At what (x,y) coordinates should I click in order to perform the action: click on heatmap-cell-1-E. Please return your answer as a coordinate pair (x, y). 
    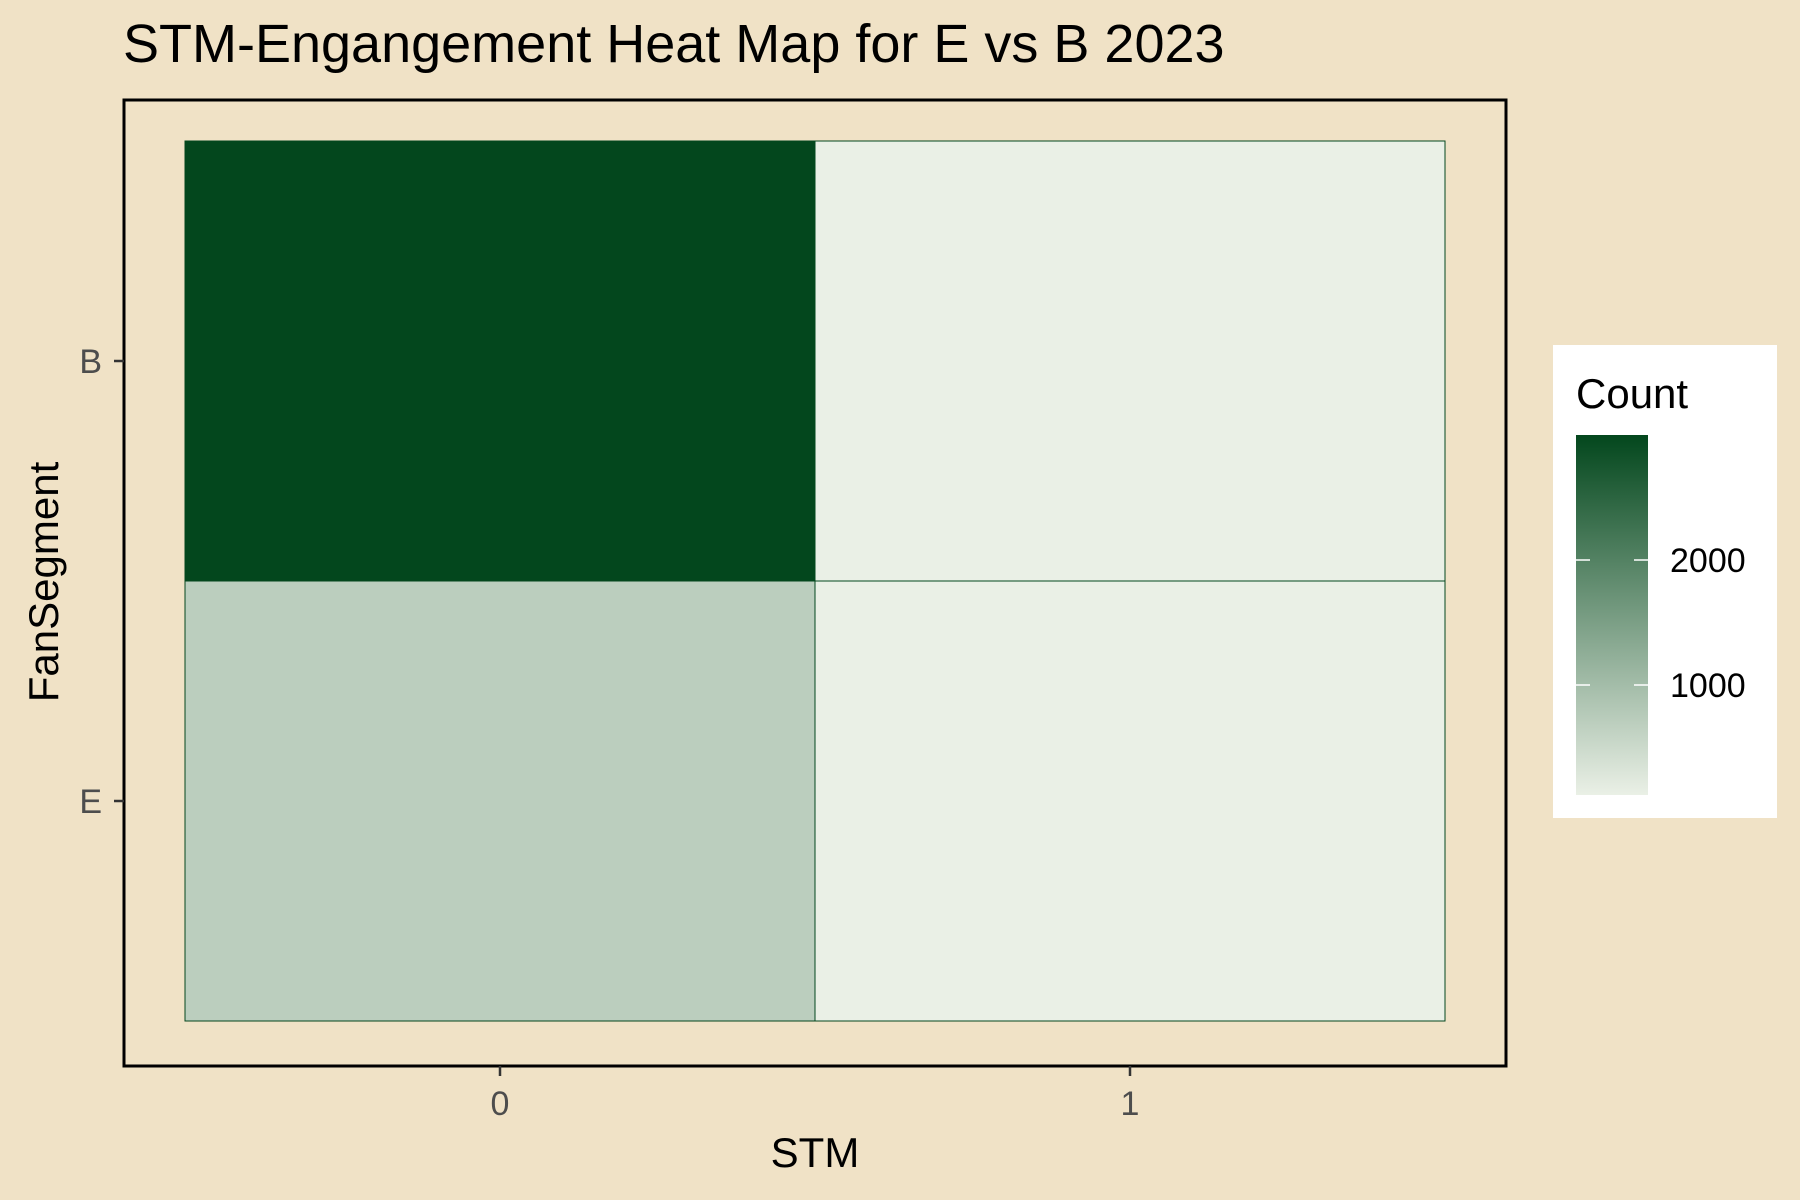
    Looking at the image, I should click on (1130, 801).